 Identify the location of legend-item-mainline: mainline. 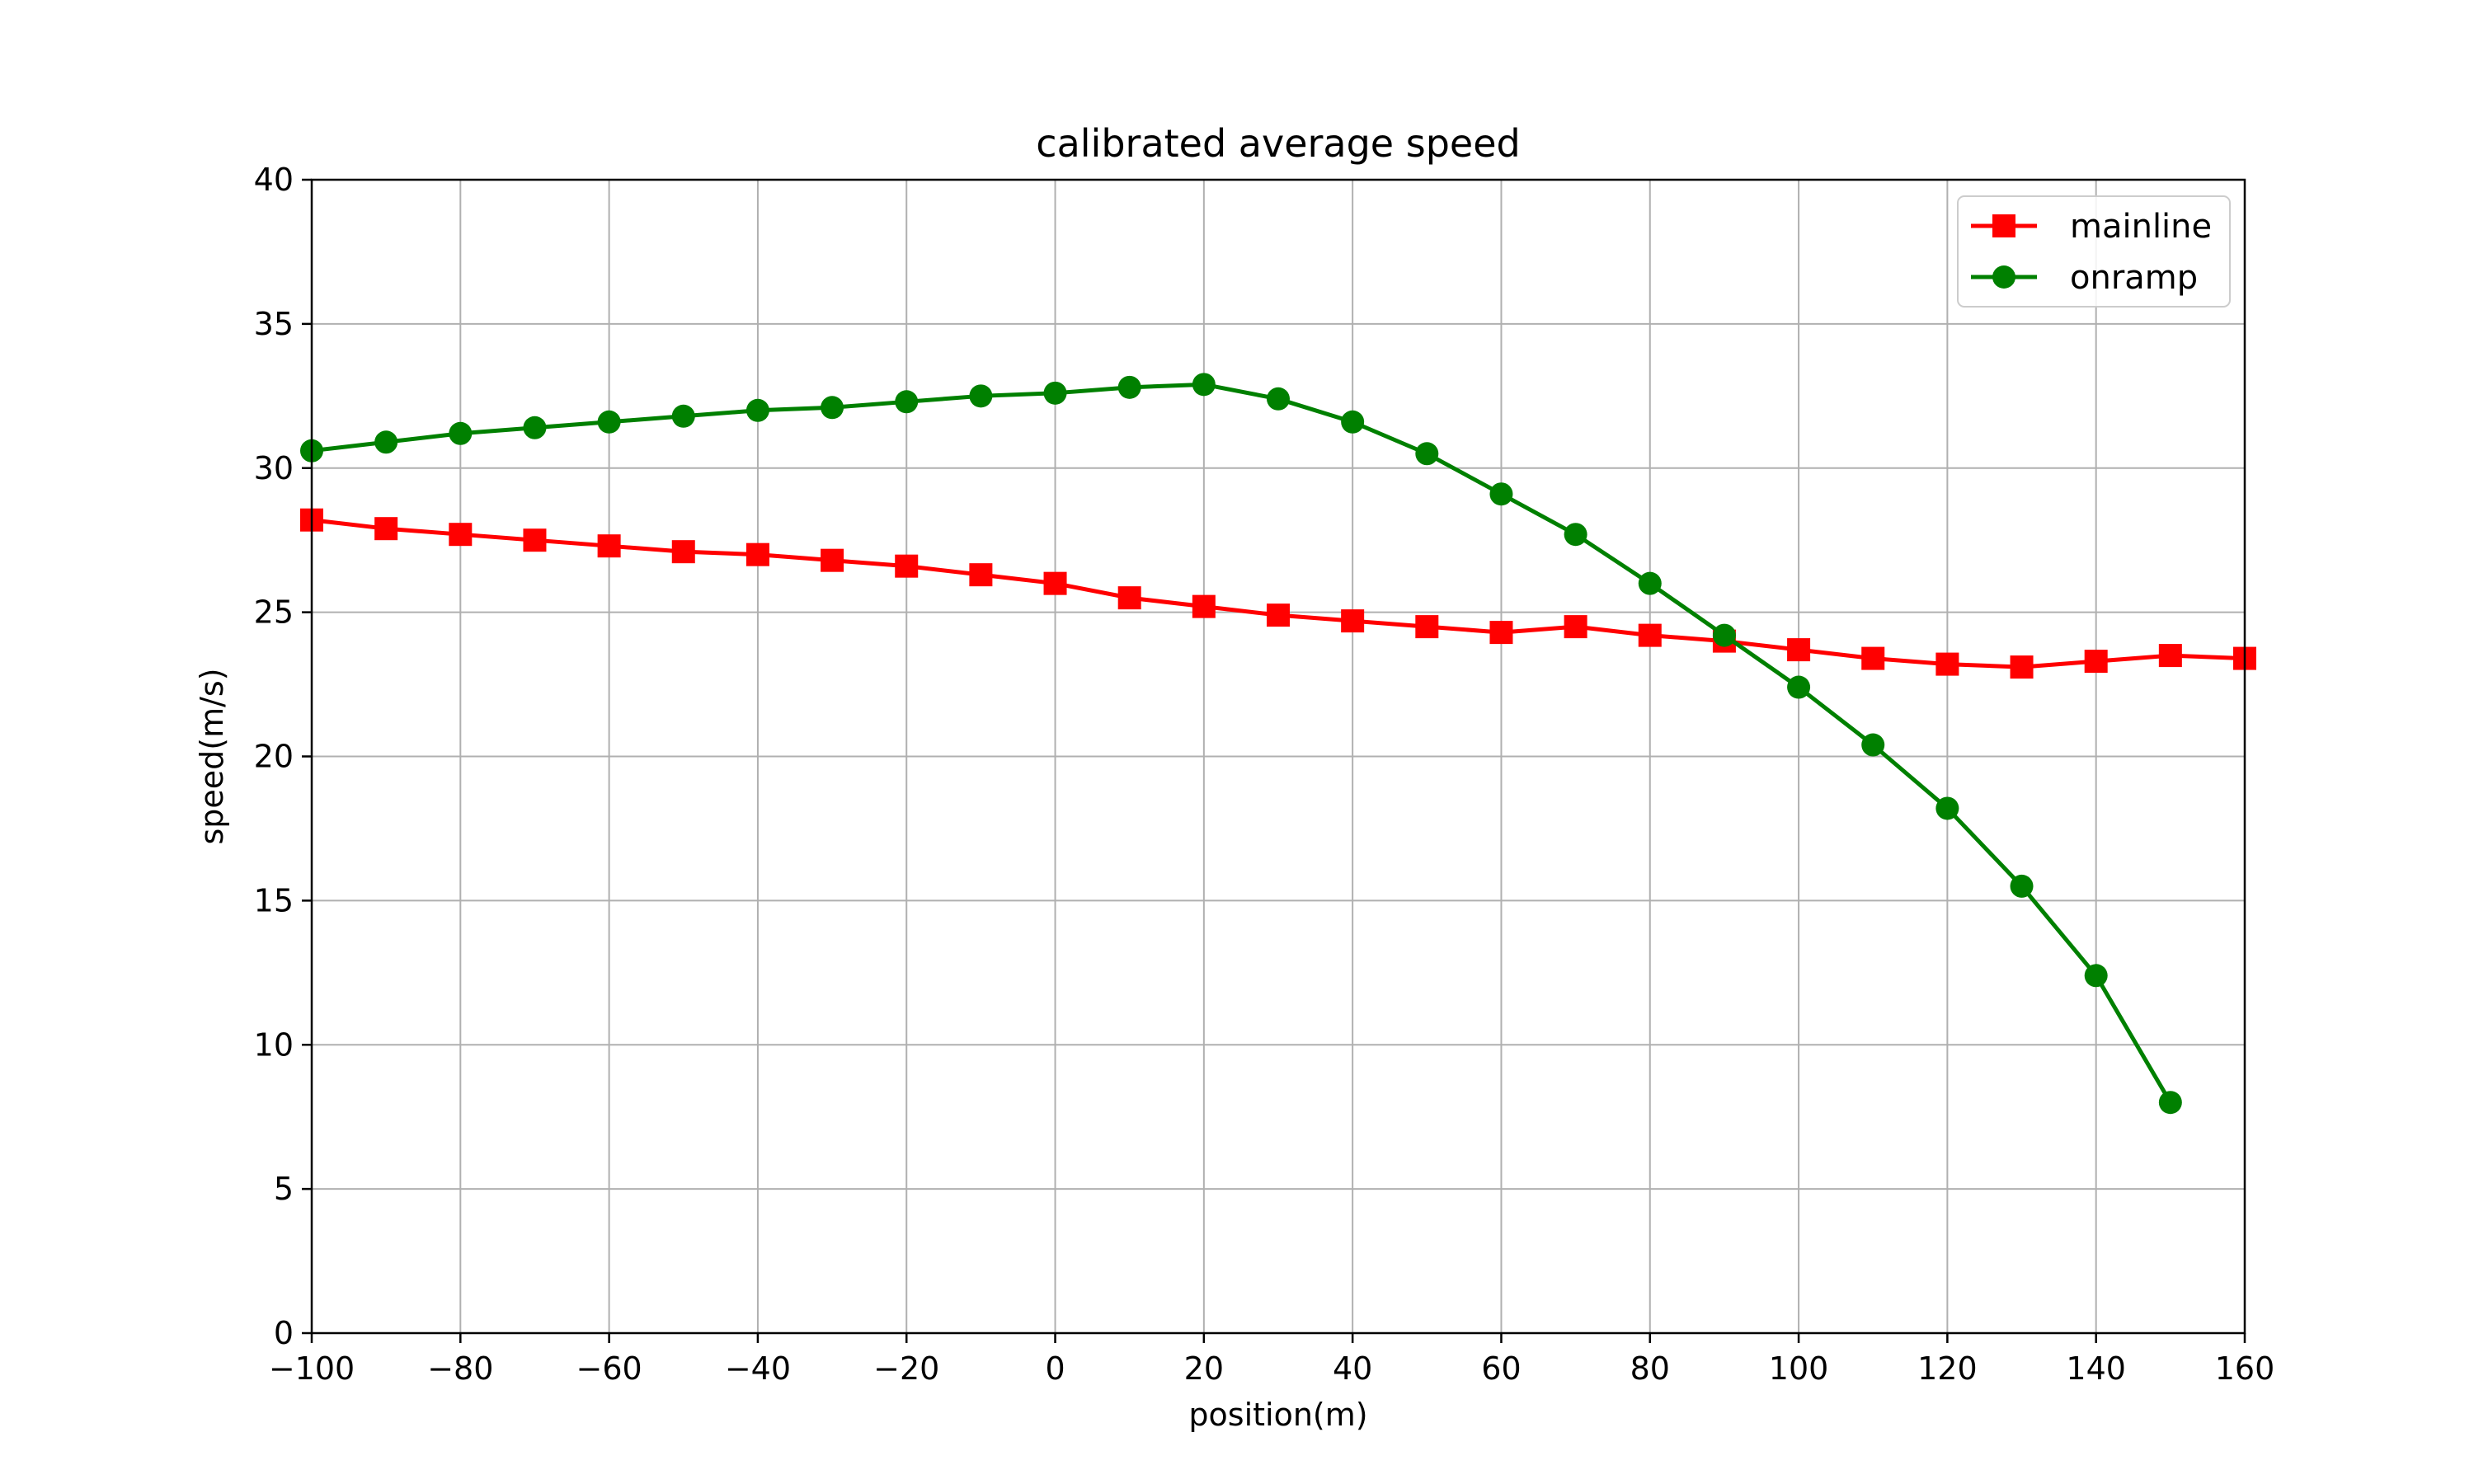
(2091, 227).